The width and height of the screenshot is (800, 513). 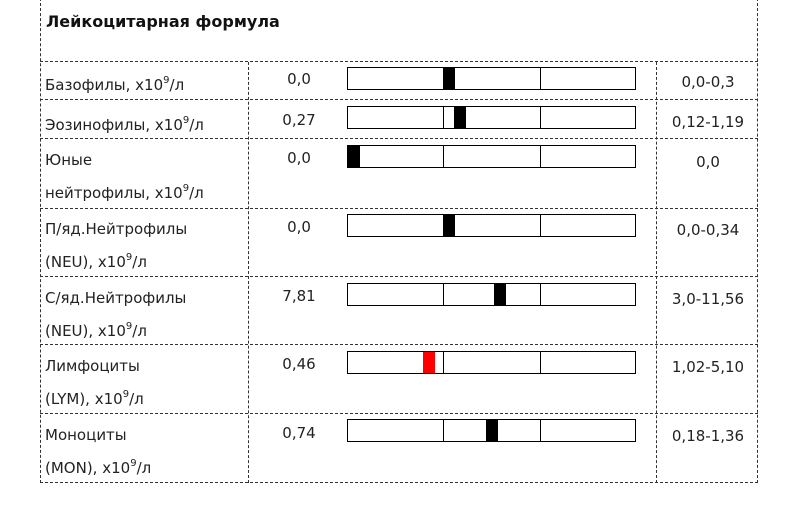 What do you see at coordinates (299, 79) in the screenshot?
I see `row-value-basophils: 0,0` at bounding box center [299, 79].